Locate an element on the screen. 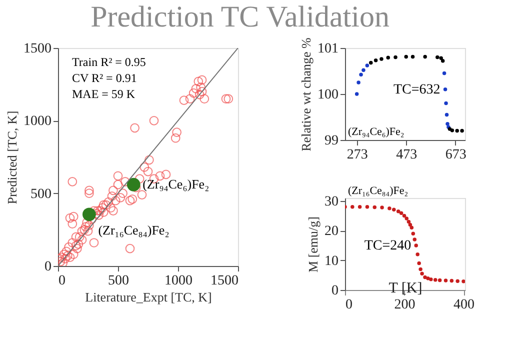  x-tick-label: 473 is located at coordinates (407, 155).